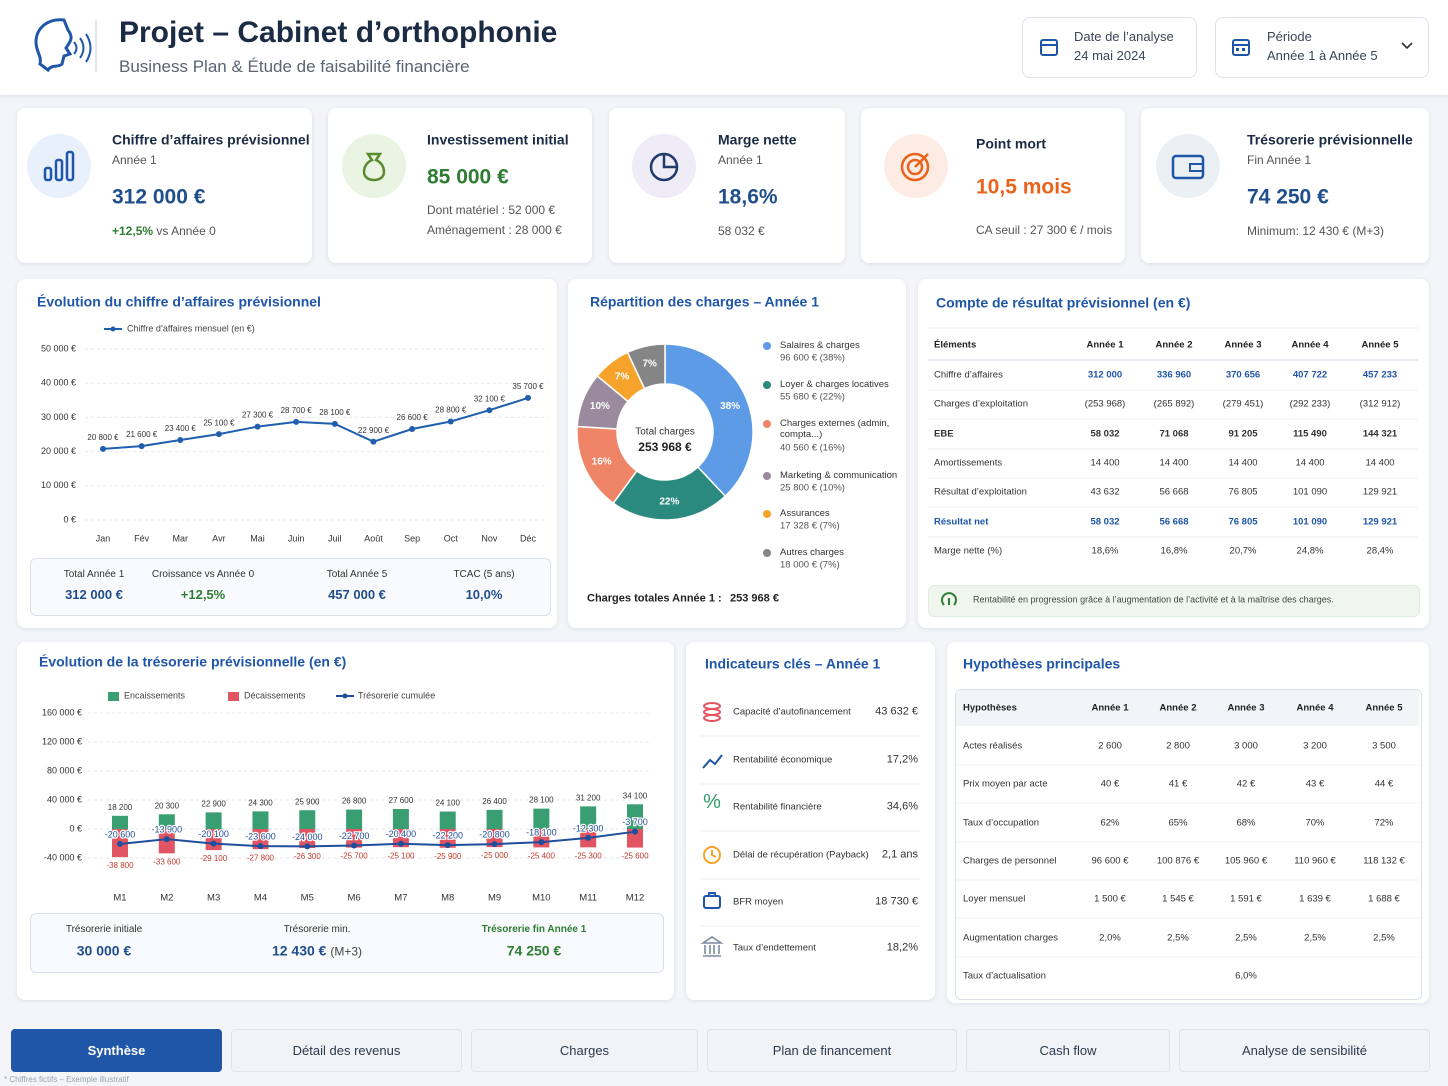 This screenshot has width=1448, height=1086. I want to click on cell: 16,8%, so click(1174, 551).